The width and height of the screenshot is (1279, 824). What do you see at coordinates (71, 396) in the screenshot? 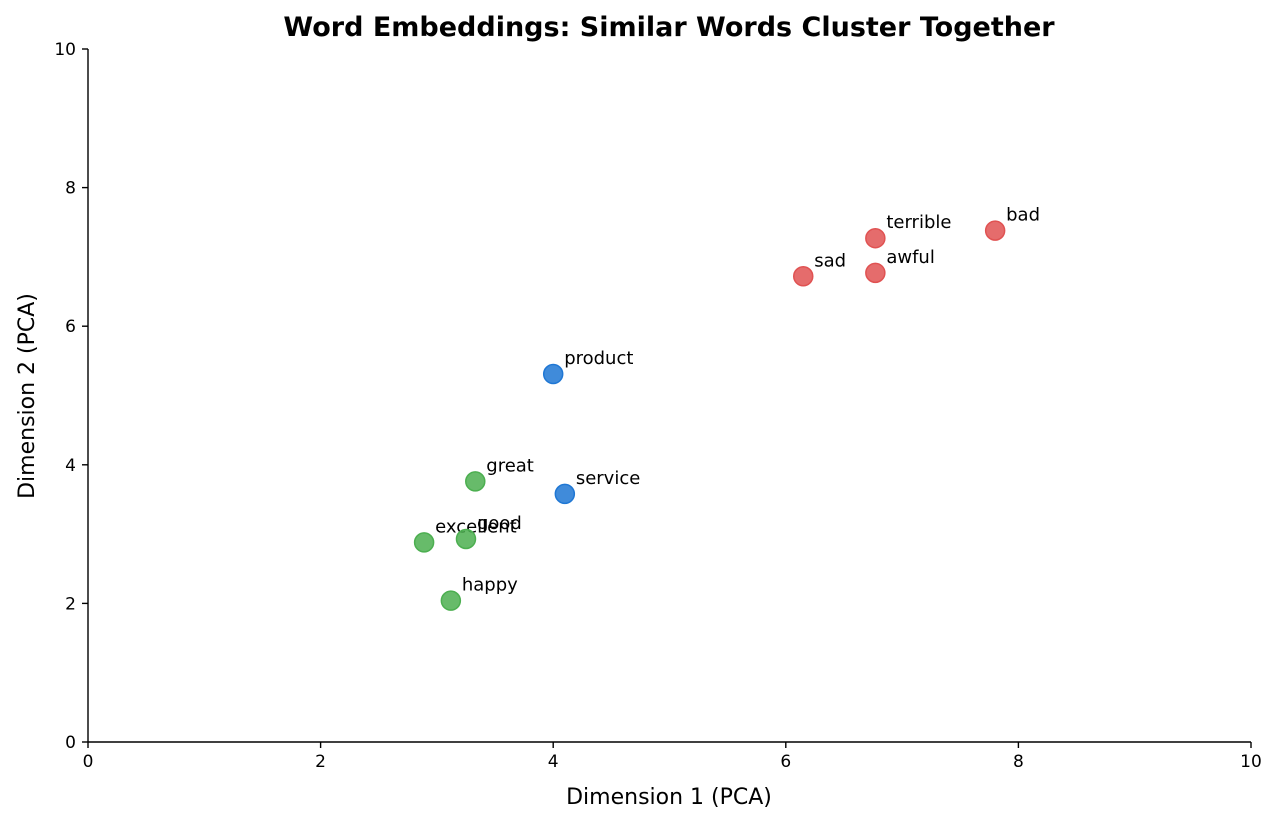
I see `y-axis-ticks: 0 2 4 6 8 10` at bounding box center [71, 396].